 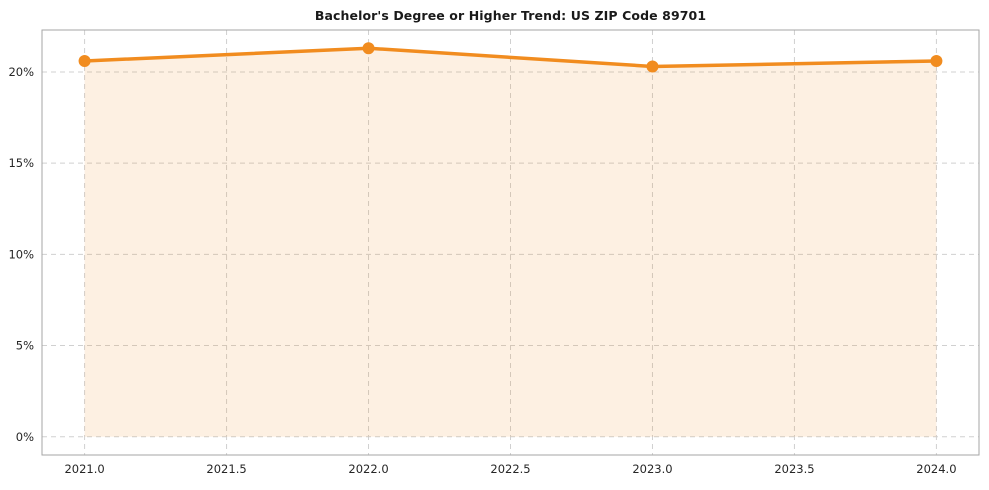 What do you see at coordinates (936, 469) in the screenshot?
I see `x-tick-label: 2024.0` at bounding box center [936, 469].